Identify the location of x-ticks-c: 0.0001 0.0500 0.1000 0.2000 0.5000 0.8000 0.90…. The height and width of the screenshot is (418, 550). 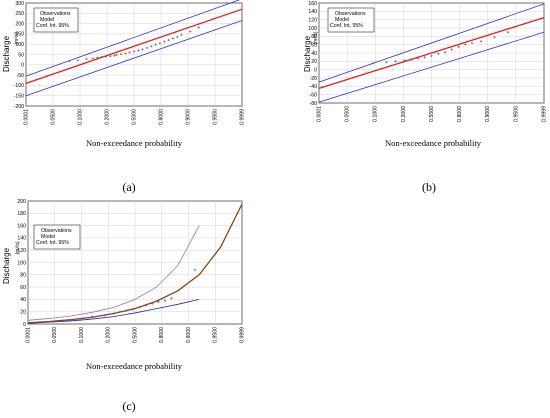
(135, 335).